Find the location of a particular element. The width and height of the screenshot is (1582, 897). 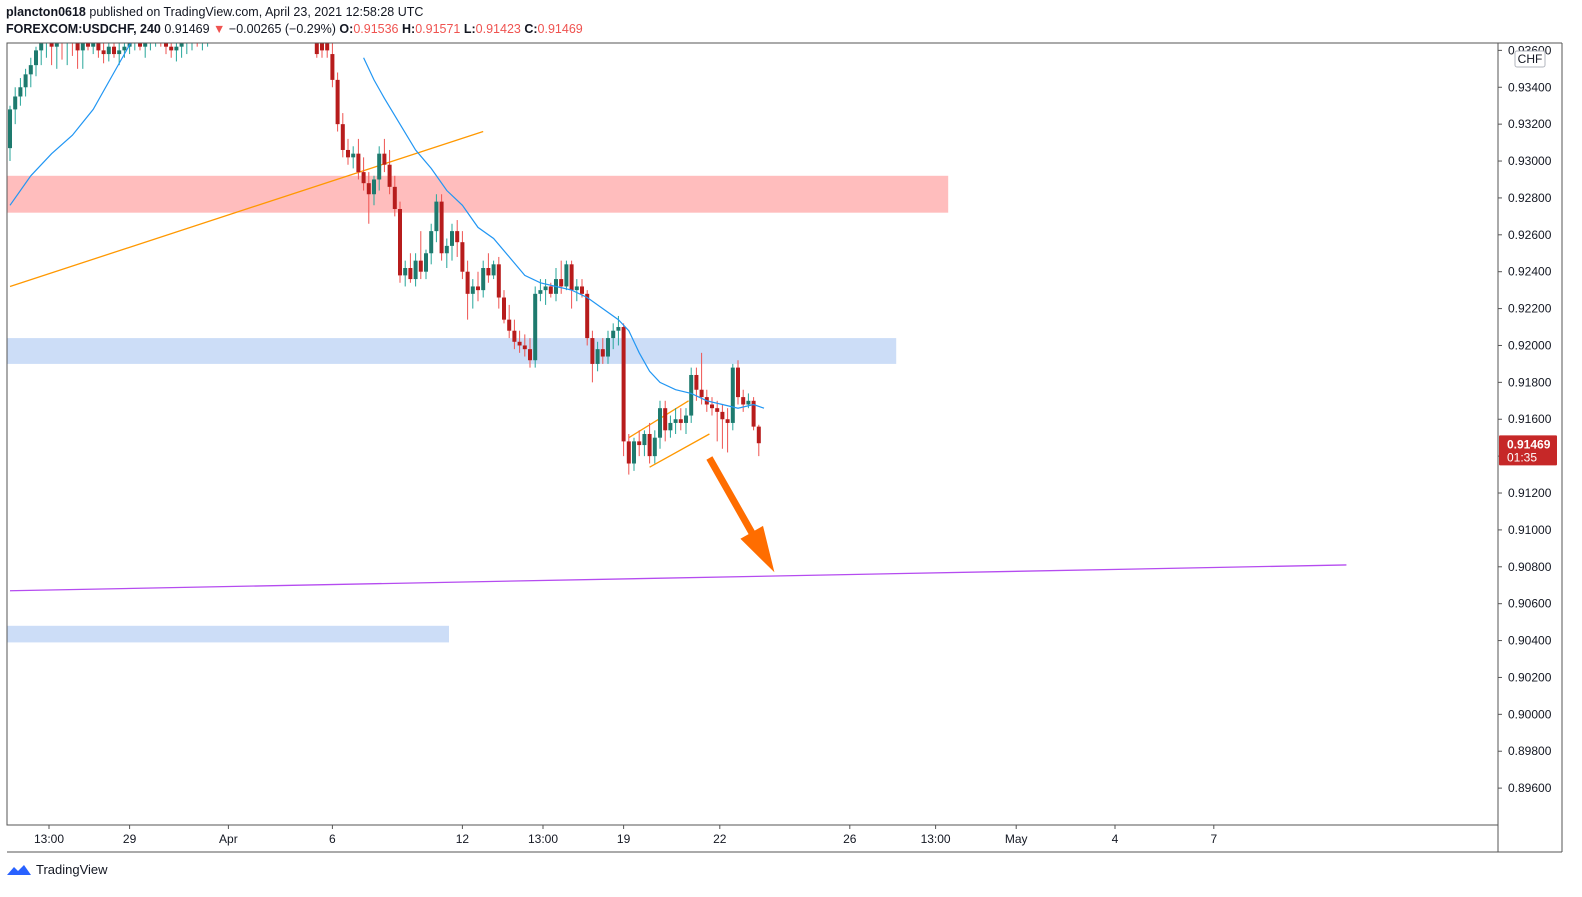

channel-lower-line is located at coordinates (679, 450).